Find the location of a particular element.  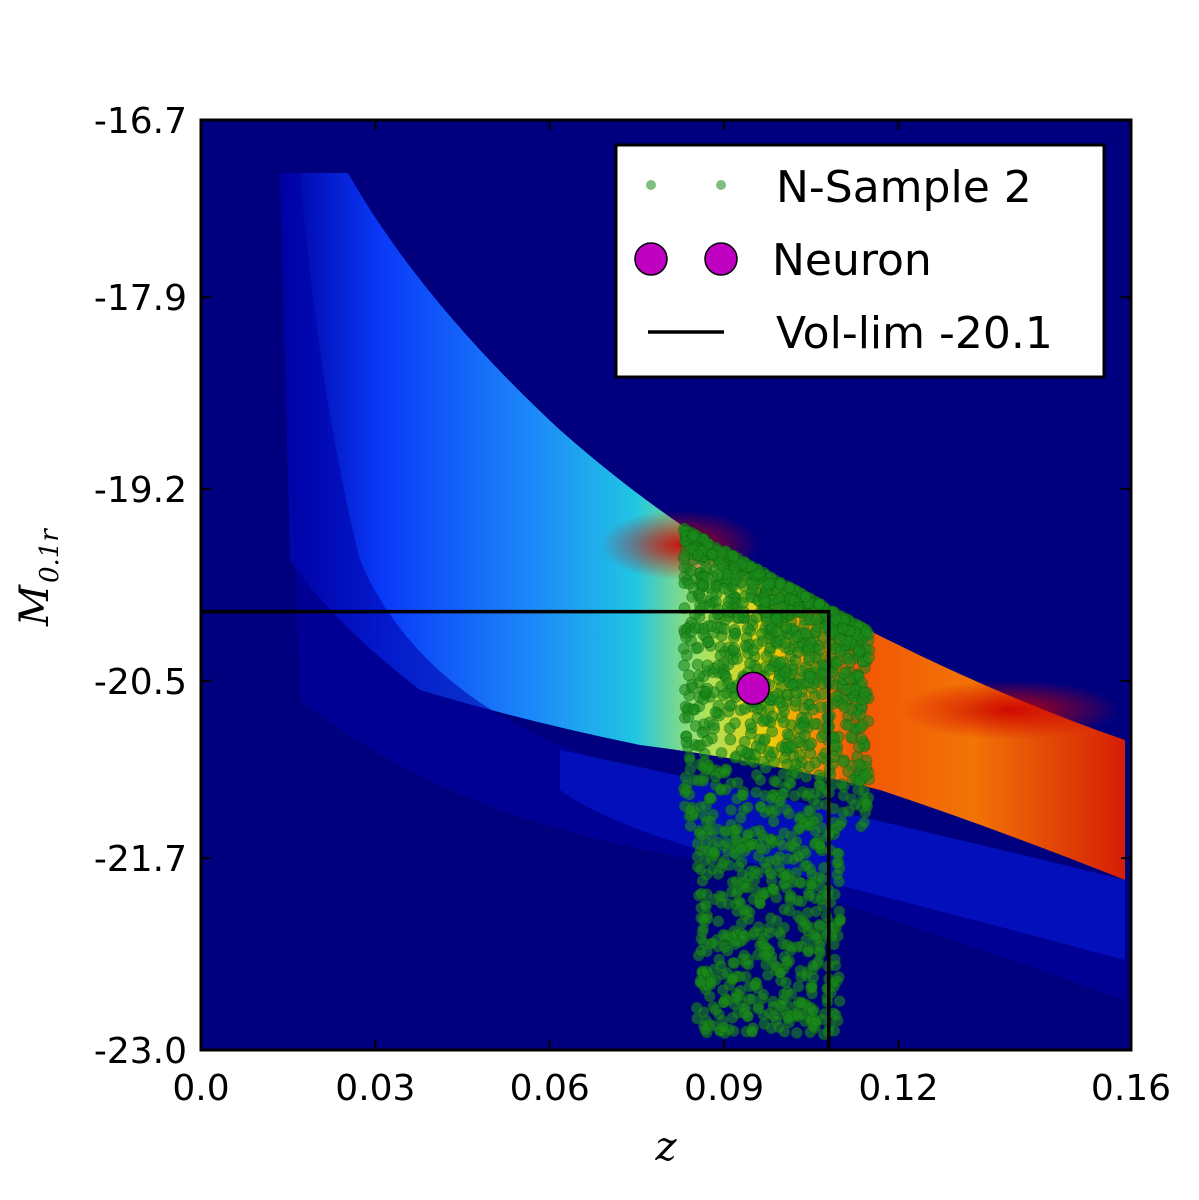

legend-label-vol-lim: Vol-lim -20.1 is located at coordinates (914, 333).